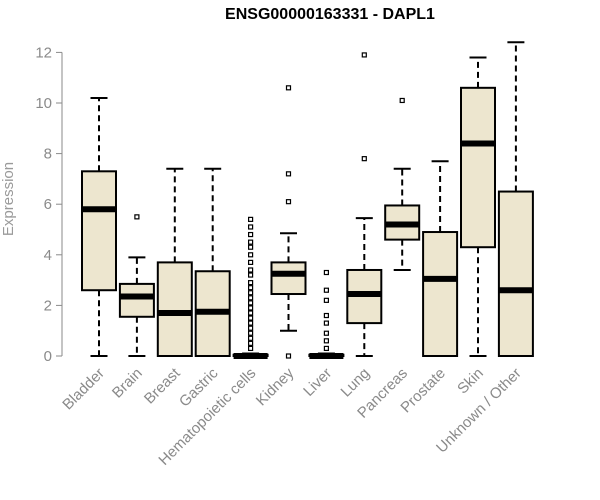  What do you see at coordinates (275, 386) in the screenshot?
I see `x-tick-label: Kidney` at bounding box center [275, 386].